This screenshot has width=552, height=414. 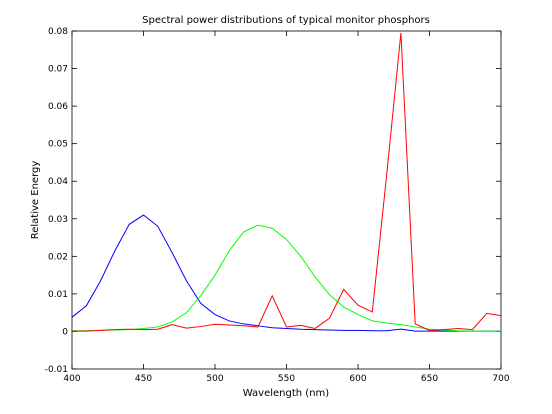 I want to click on y-tick-label: 0.02, so click(x=58, y=257).